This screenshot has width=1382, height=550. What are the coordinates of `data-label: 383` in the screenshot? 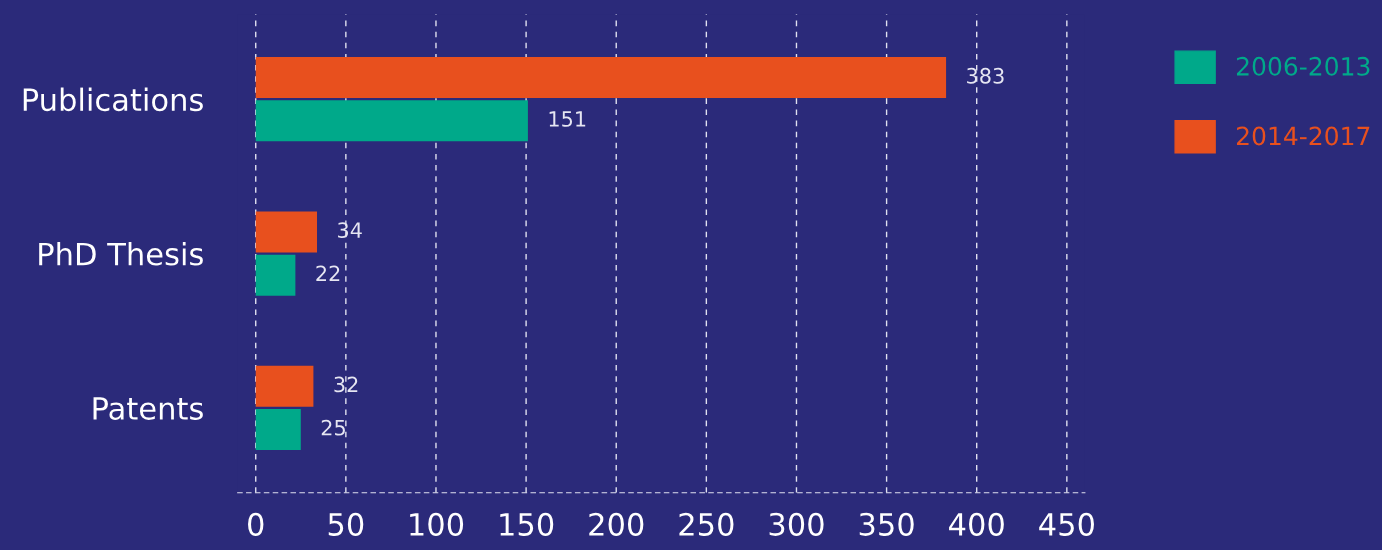 It's located at (985, 75).